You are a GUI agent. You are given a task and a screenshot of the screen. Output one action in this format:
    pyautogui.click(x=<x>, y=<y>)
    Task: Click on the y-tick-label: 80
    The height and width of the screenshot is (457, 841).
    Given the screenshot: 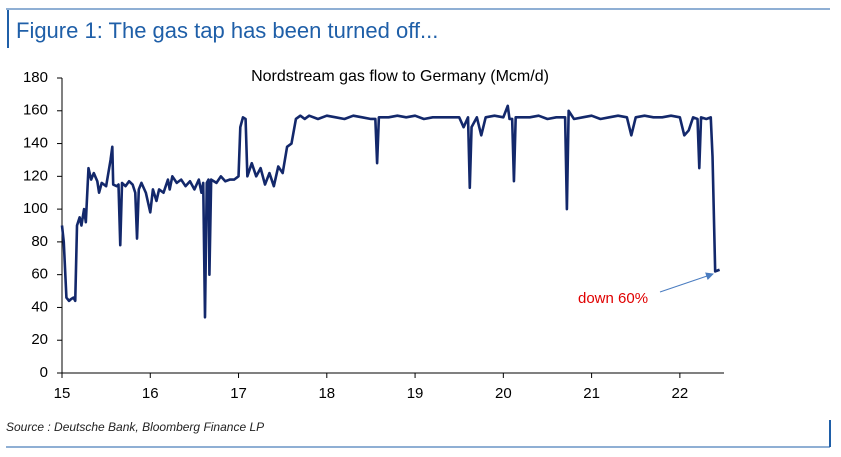 What is the action you would take?
    pyautogui.click(x=39, y=241)
    